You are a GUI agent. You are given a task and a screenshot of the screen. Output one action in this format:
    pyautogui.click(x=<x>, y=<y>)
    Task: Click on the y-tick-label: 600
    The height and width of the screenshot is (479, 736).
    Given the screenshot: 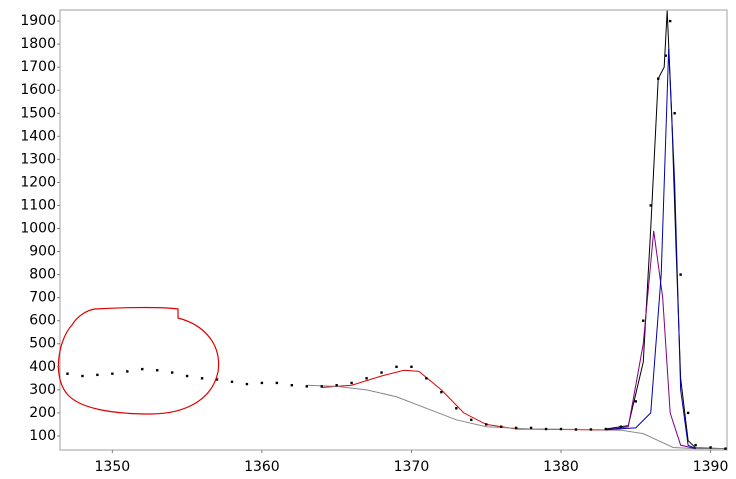 What is the action you would take?
    pyautogui.click(x=42, y=321)
    